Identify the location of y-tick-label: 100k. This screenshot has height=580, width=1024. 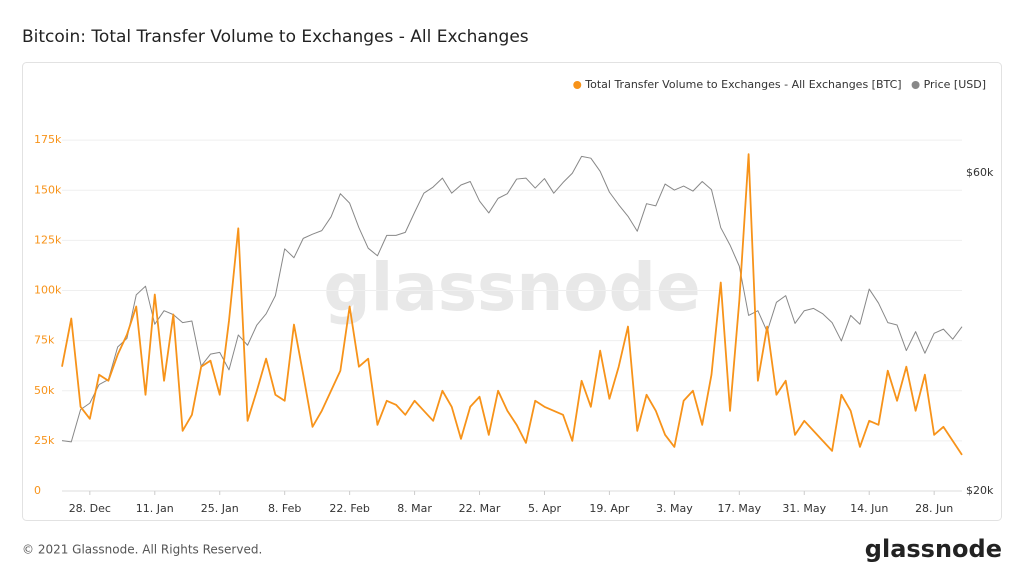
(48, 290).